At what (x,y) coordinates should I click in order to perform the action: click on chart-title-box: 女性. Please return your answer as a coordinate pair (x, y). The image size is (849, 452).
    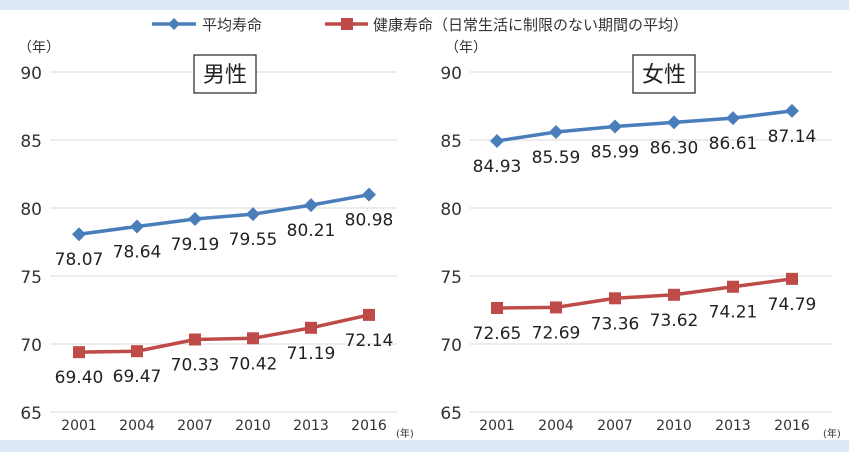
    Looking at the image, I should click on (664, 74).